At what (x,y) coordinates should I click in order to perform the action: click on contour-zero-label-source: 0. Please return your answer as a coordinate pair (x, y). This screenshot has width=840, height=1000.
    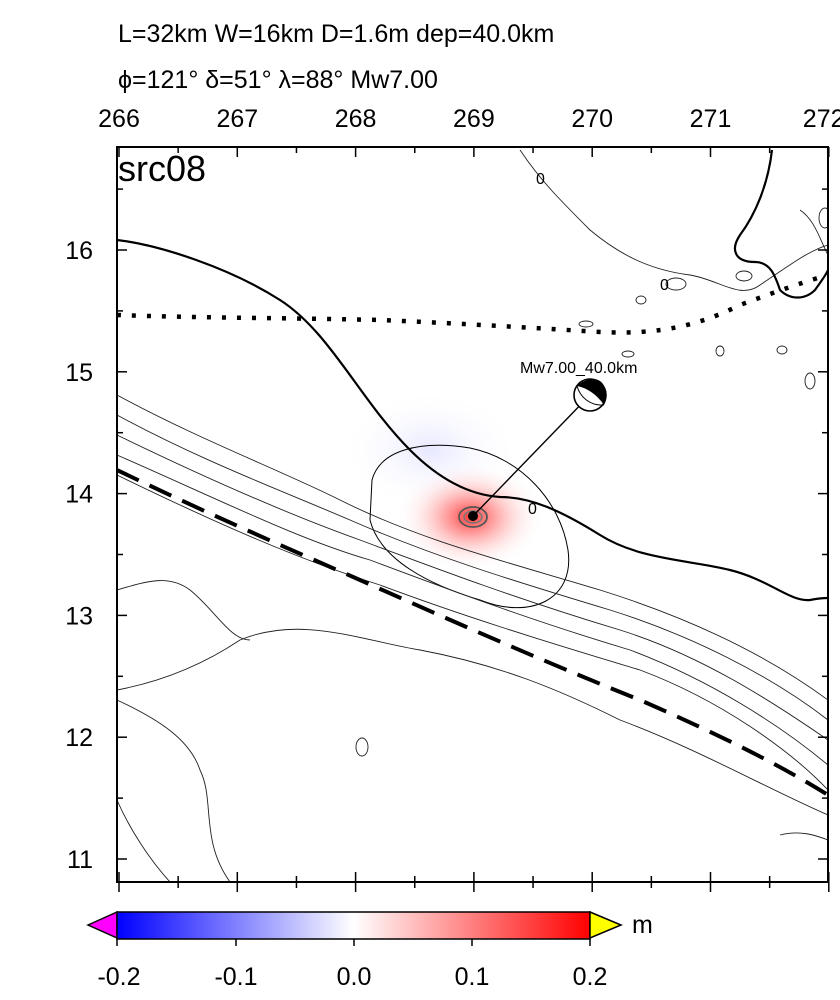
    Looking at the image, I should click on (532, 509).